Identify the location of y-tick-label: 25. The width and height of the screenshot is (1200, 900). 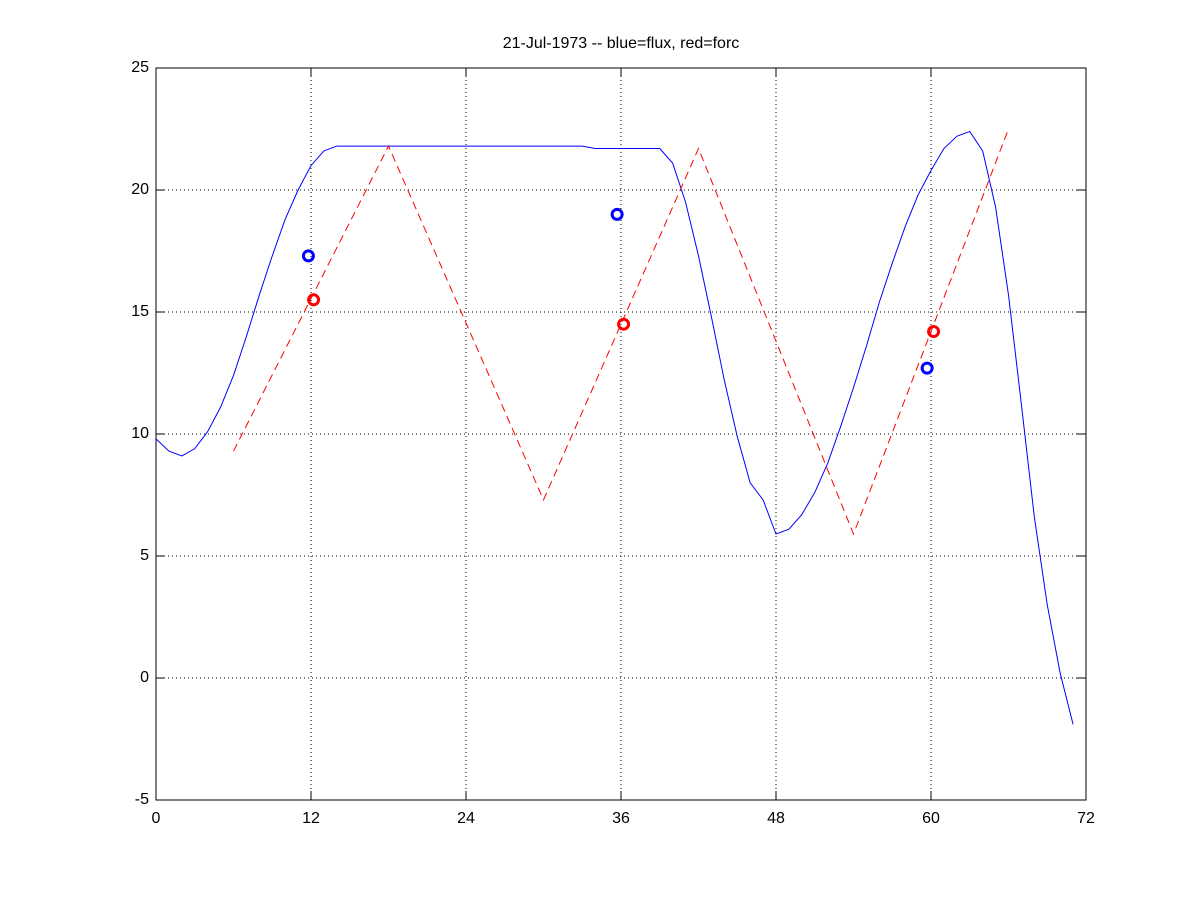
(140, 67).